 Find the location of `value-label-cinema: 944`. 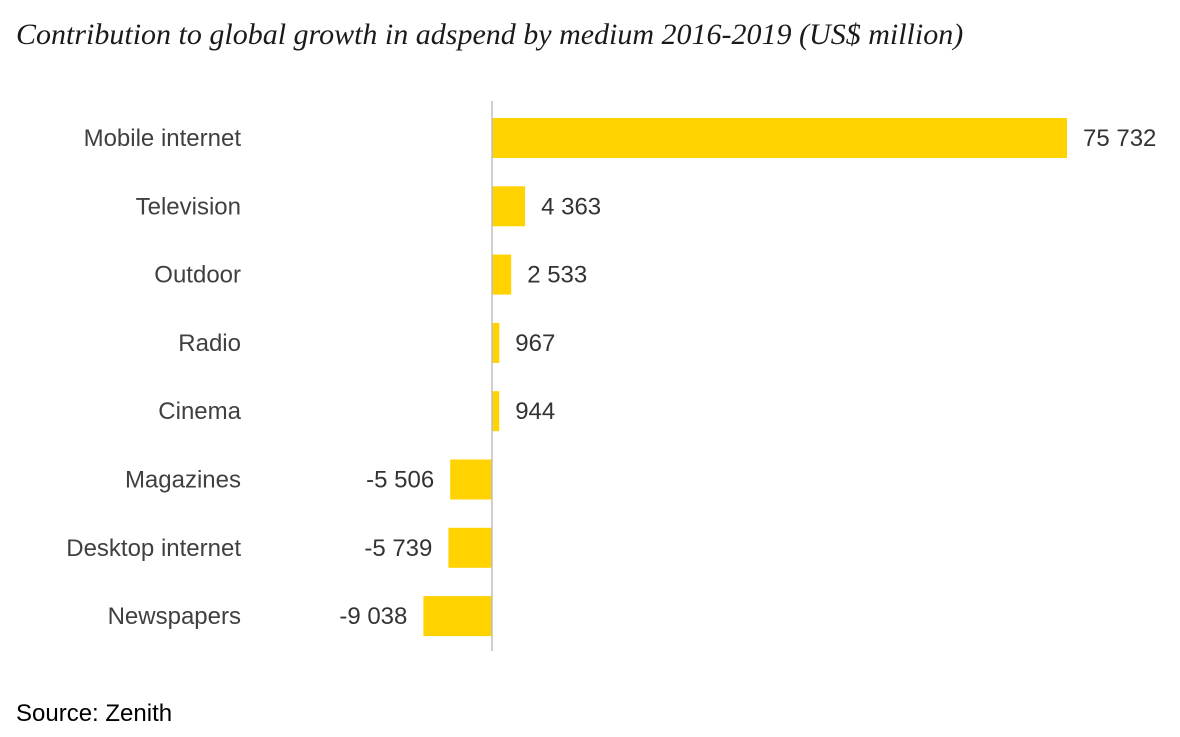

value-label-cinema: 944 is located at coordinates (535, 411).